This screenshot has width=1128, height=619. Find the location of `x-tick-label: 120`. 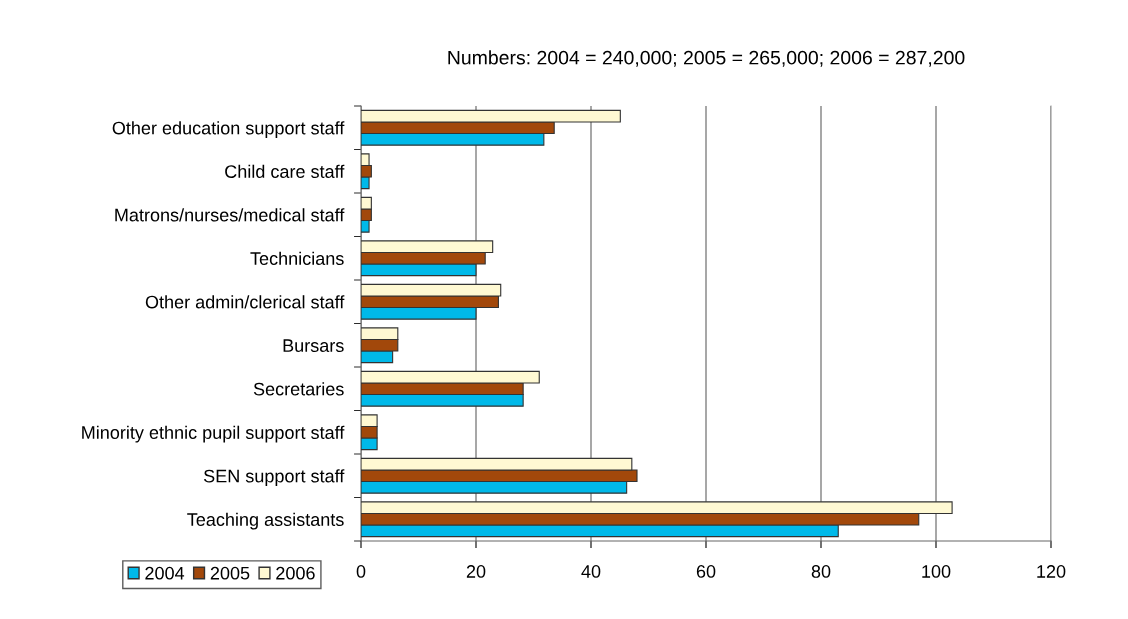

x-tick-label: 120 is located at coordinates (1051, 571).